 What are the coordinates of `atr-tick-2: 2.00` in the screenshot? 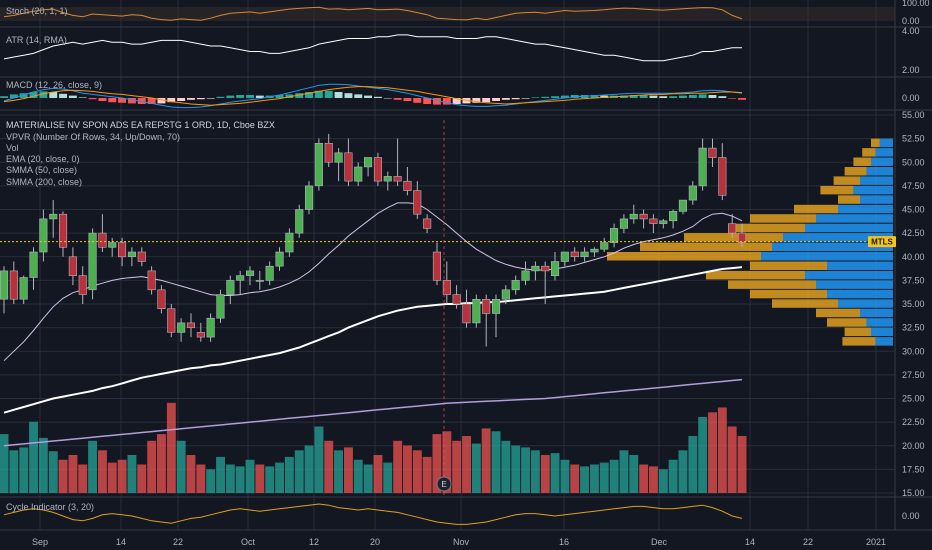 It's located at (911, 70).